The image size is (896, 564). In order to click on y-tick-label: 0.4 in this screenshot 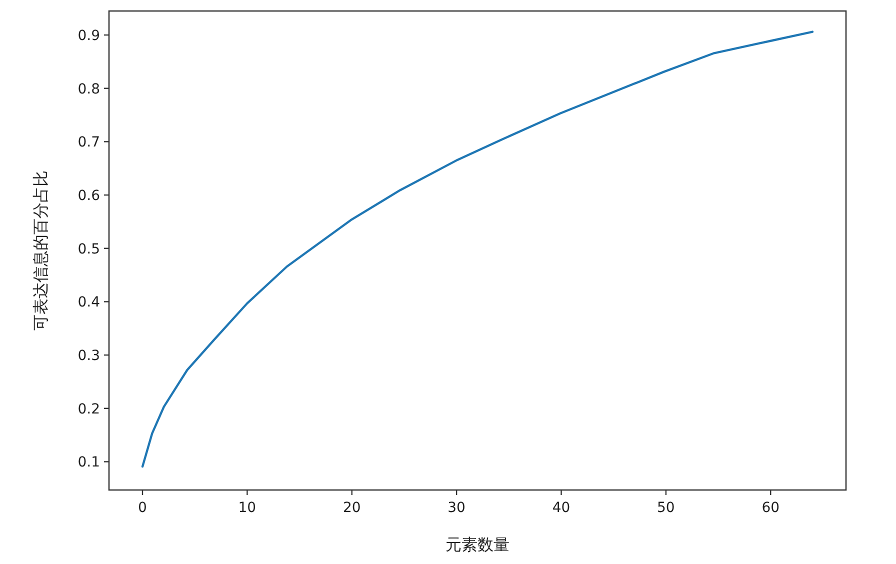, I will do `click(89, 302)`.